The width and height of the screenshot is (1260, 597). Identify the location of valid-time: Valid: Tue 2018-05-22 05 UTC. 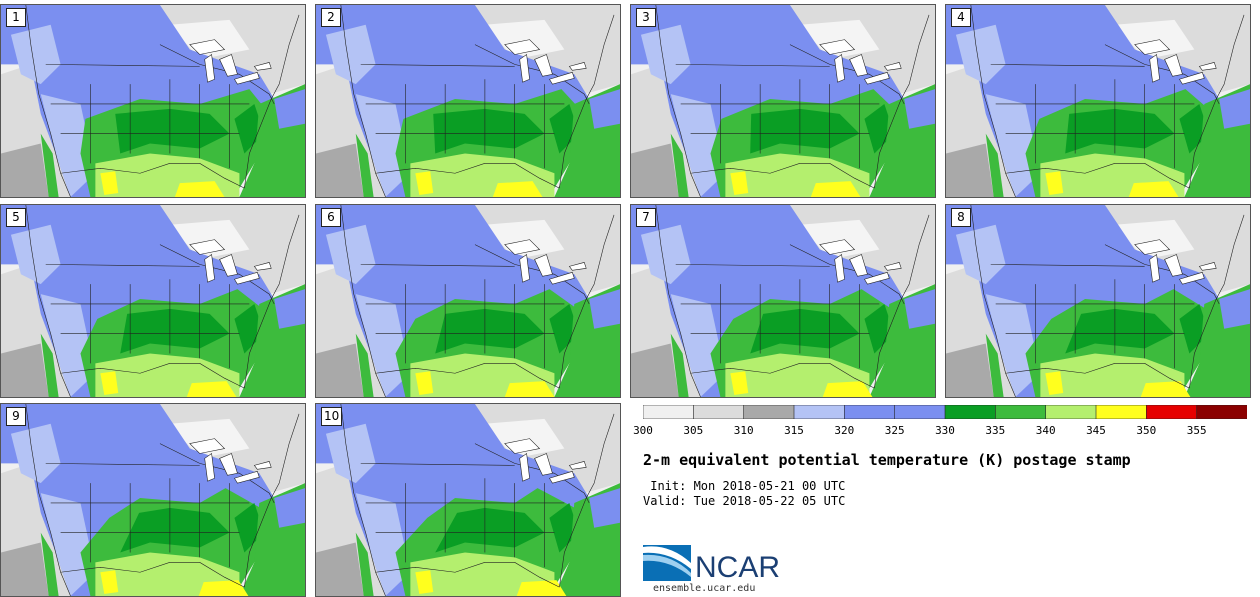
(744, 501).